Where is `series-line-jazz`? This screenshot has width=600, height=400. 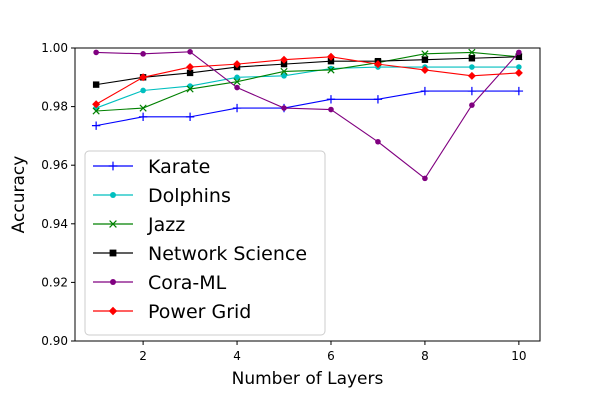 series-line-jazz is located at coordinates (307, 81).